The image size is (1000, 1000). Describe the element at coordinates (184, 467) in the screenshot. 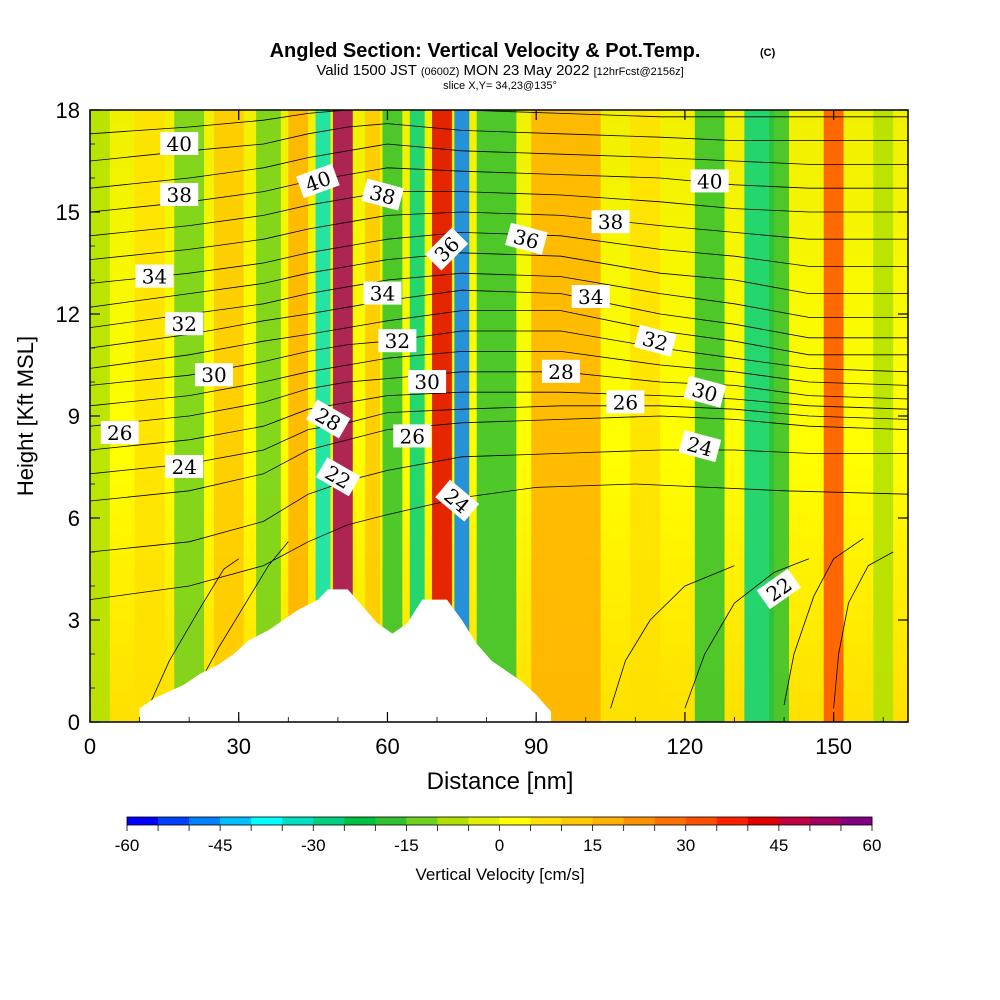

I see `contour-label-6: 24` at that location.